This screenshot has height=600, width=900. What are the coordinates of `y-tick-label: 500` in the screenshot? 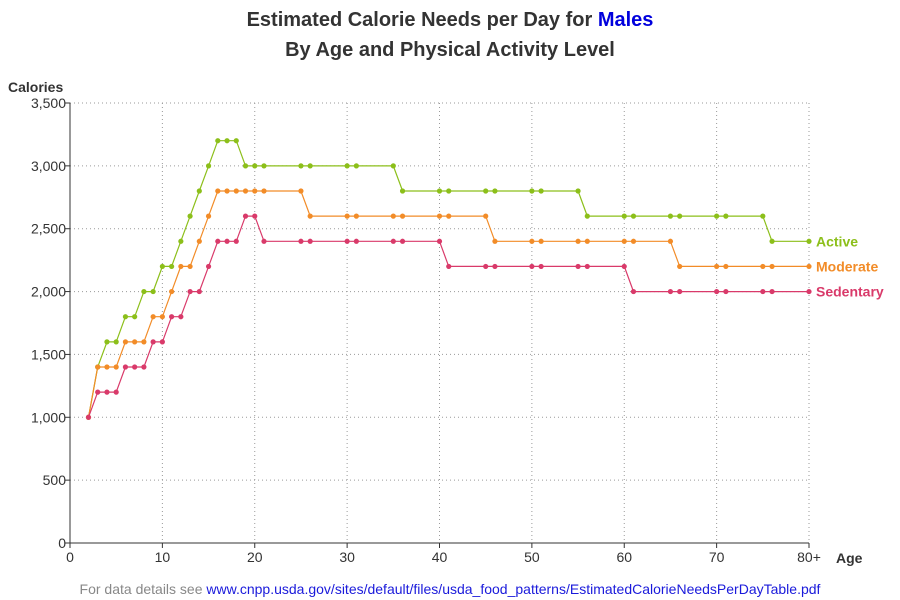 It's located at (55, 480).